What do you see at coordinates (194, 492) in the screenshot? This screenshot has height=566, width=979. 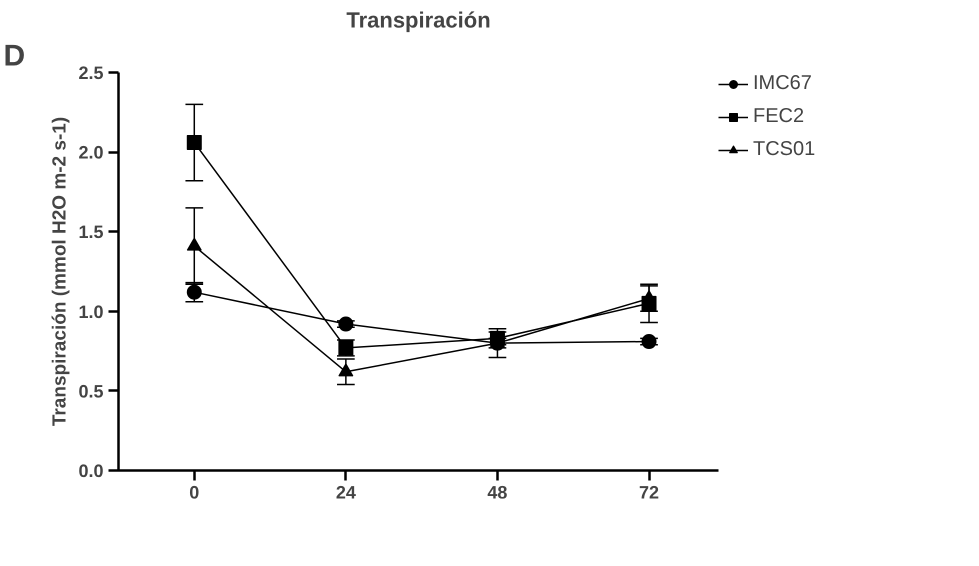 I see `x-tick-label: 0` at bounding box center [194, 492].